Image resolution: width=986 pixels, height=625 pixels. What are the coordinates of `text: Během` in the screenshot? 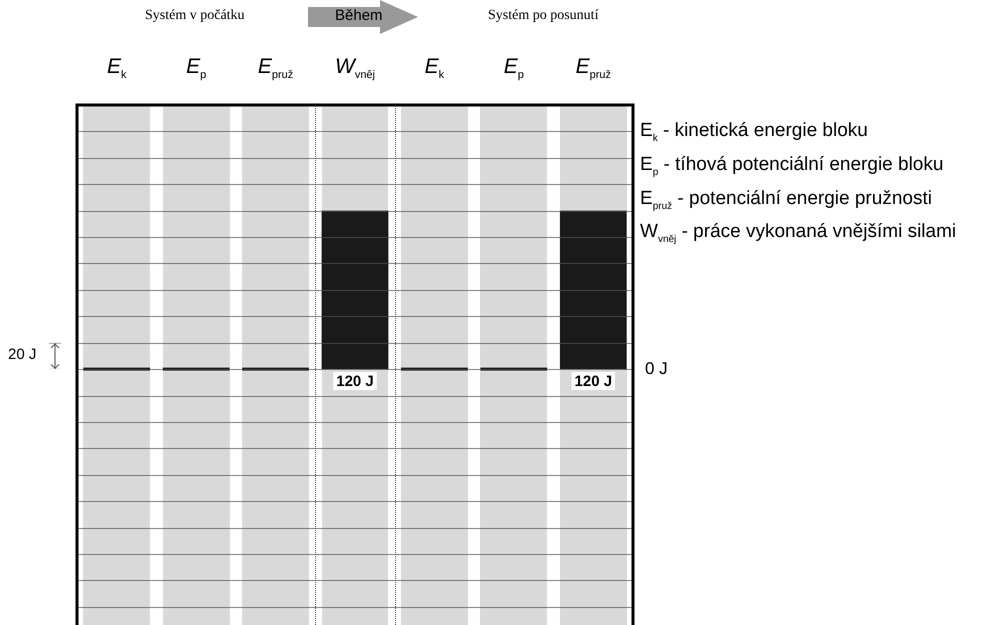 It's located at (359, 15).